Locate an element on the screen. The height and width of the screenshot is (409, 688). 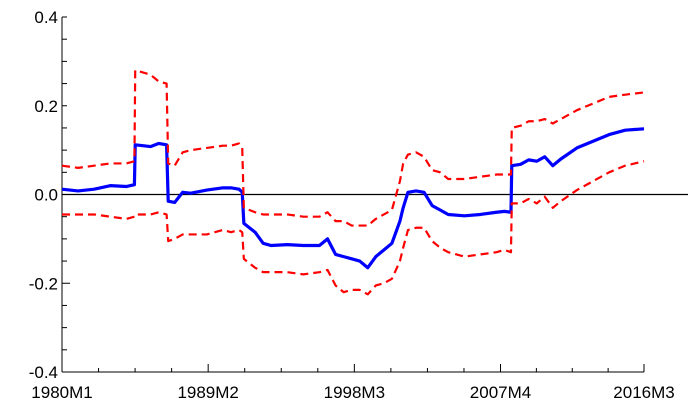
y-tick-label: 0.0 is located at coordinates (46, 195).